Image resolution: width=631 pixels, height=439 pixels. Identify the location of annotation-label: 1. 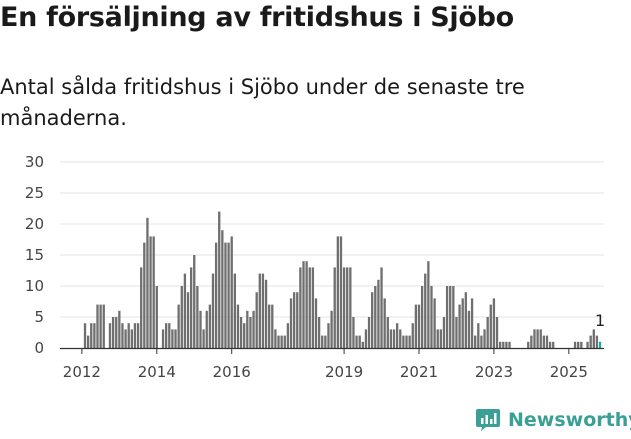
(600, 320).